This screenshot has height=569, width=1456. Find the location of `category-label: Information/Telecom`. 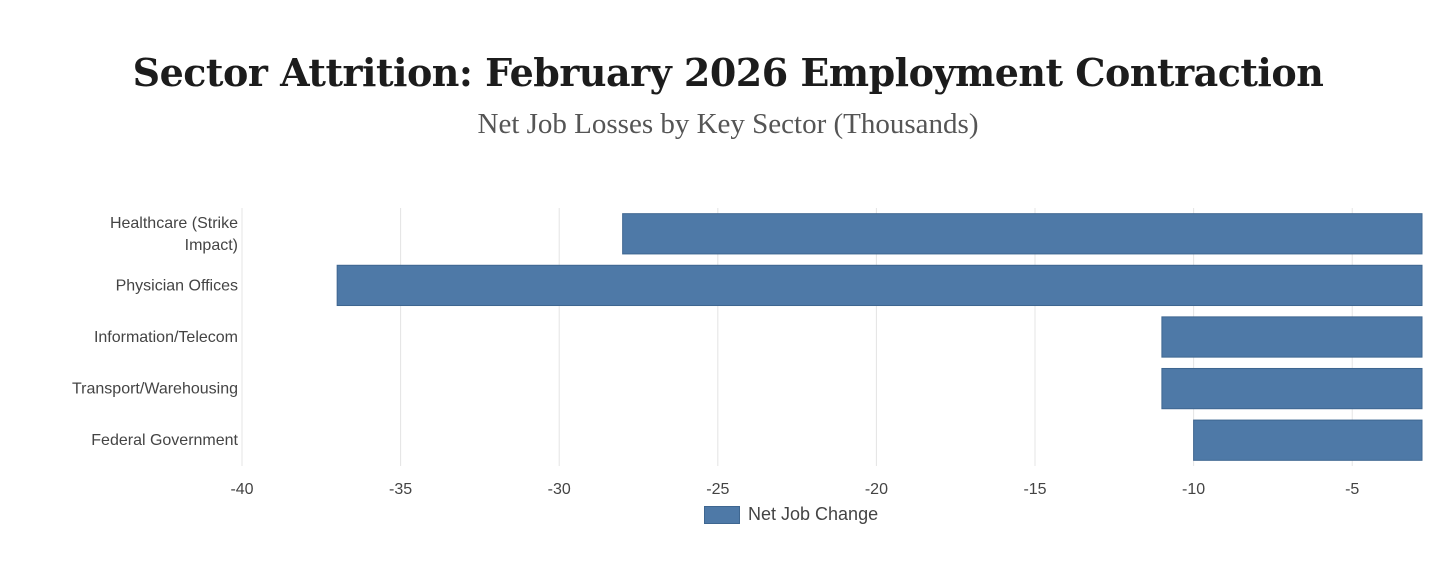

category-label: Information/Telecom is located at coordinates (166, 337).